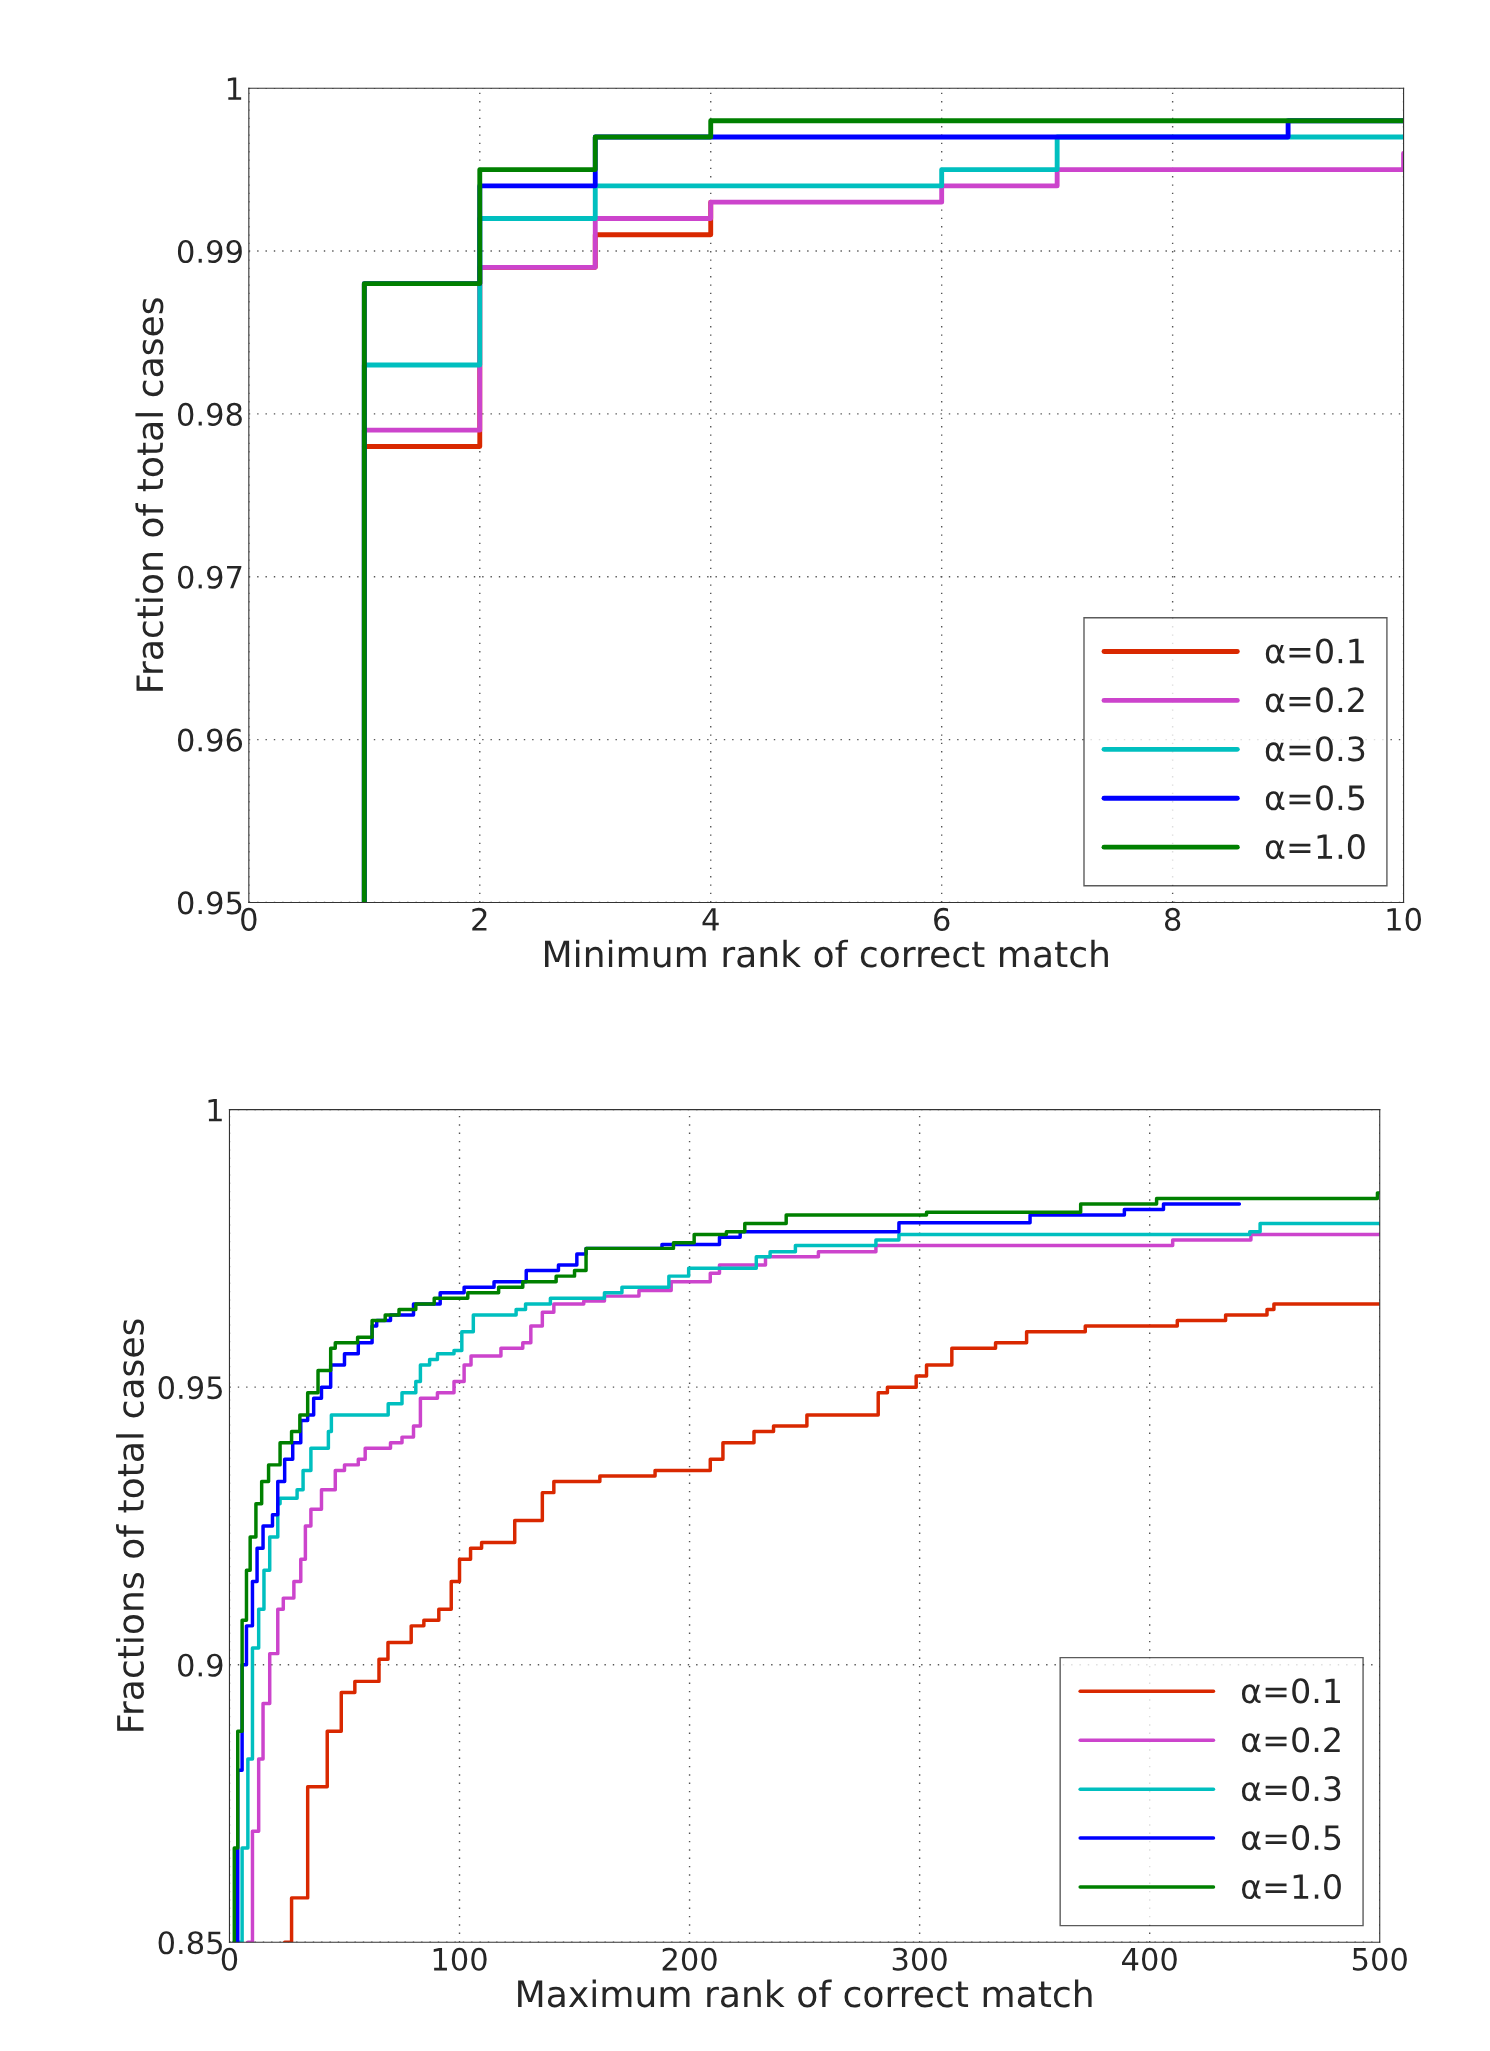 The image size is (1490, 2051). Describe the element at coordinates (689, 1959) in the screenshot. I see `x-tick-label: 200` at that location.